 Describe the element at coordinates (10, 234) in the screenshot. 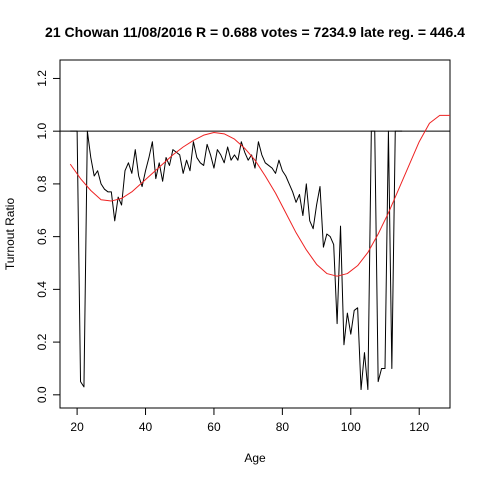

I see `y-axis-label: Turnout Ratio` at that location.